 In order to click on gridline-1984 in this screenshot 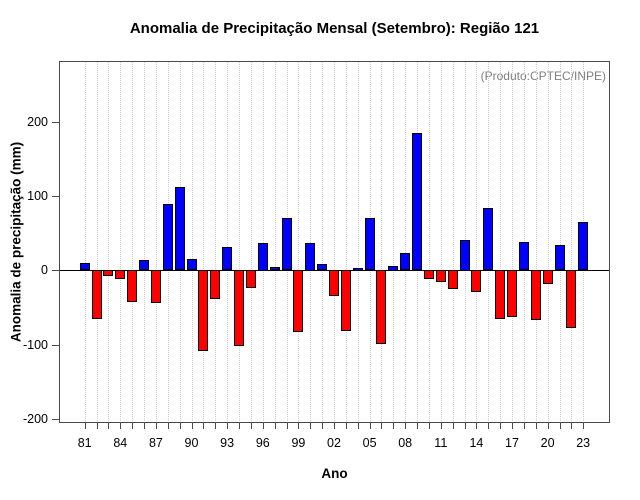, I will do `click(121, 242)`.